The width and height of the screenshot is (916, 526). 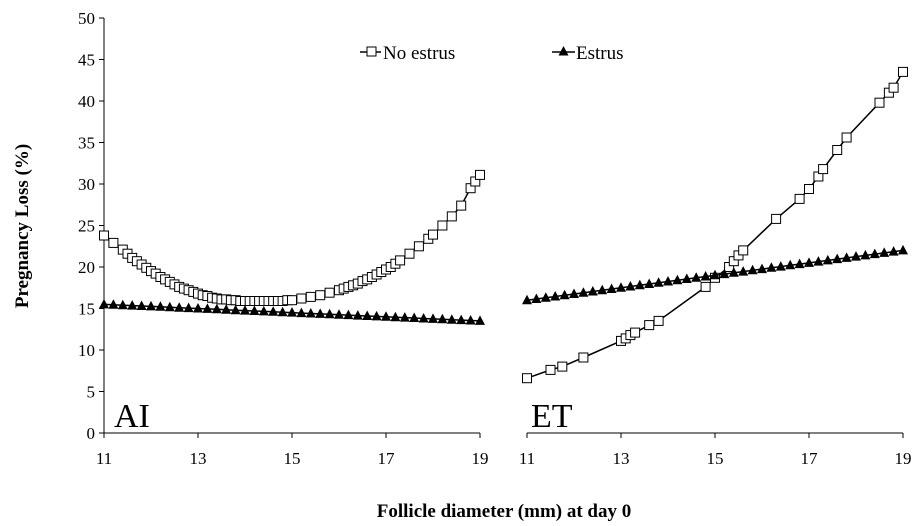 I want to click on y-tick-label: 25, so click(x=86, y=226).